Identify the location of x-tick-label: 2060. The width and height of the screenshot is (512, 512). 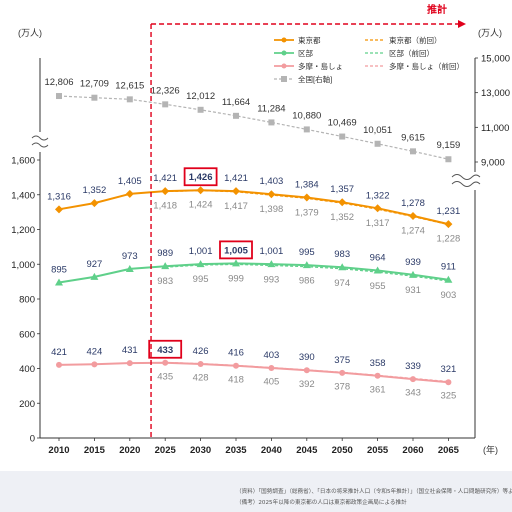
(412, 450).